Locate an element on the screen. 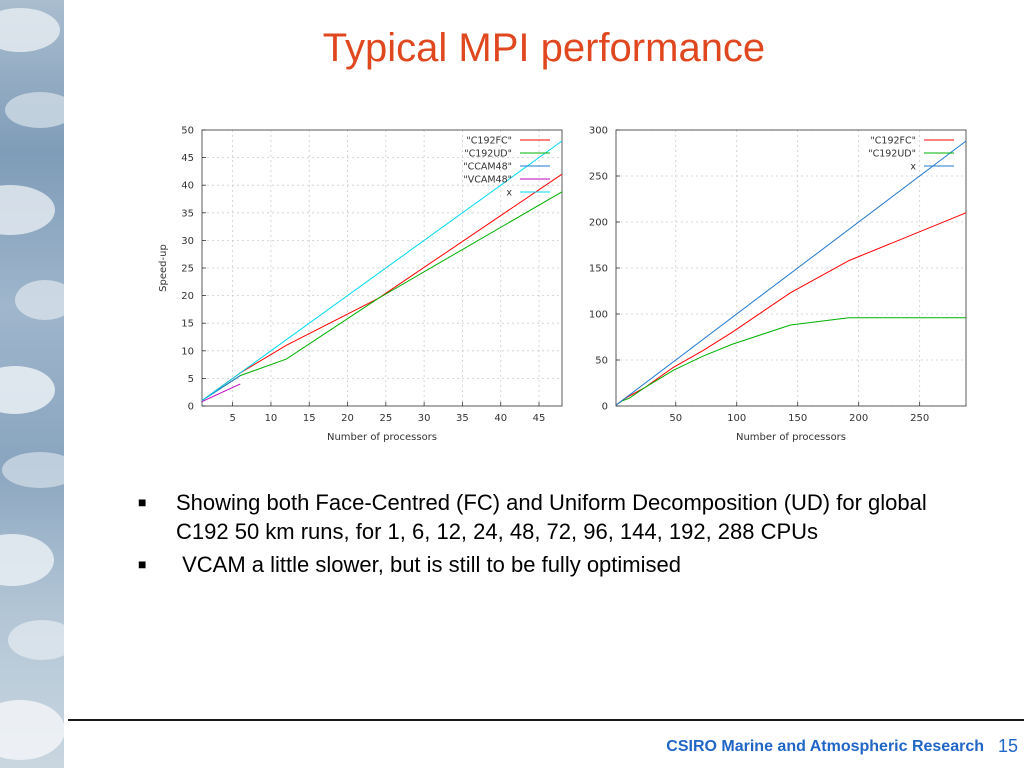 The width and height of the screenshot is (1024, 768). sky-background-strip is located at coordinates (32, 384).